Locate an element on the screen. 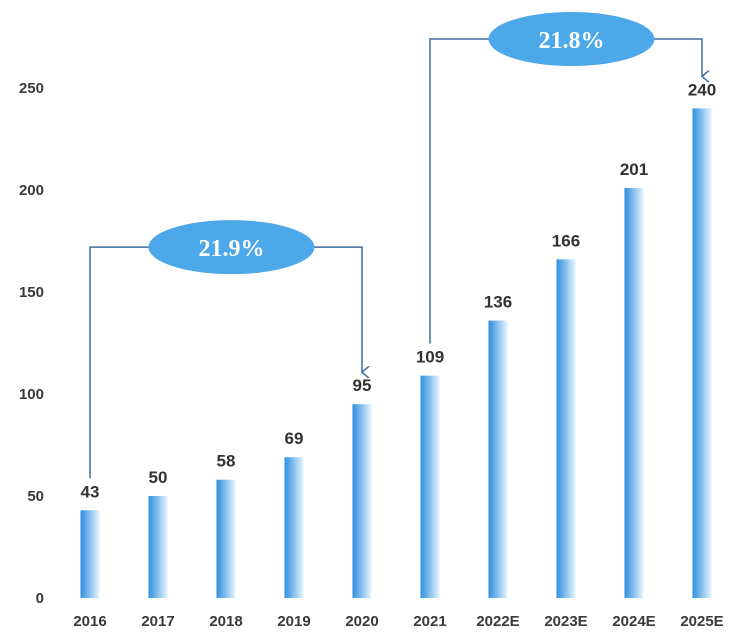 The height and width of the screenshot is (638, 747). data-label: 109 is located at coordinates (430, 357).